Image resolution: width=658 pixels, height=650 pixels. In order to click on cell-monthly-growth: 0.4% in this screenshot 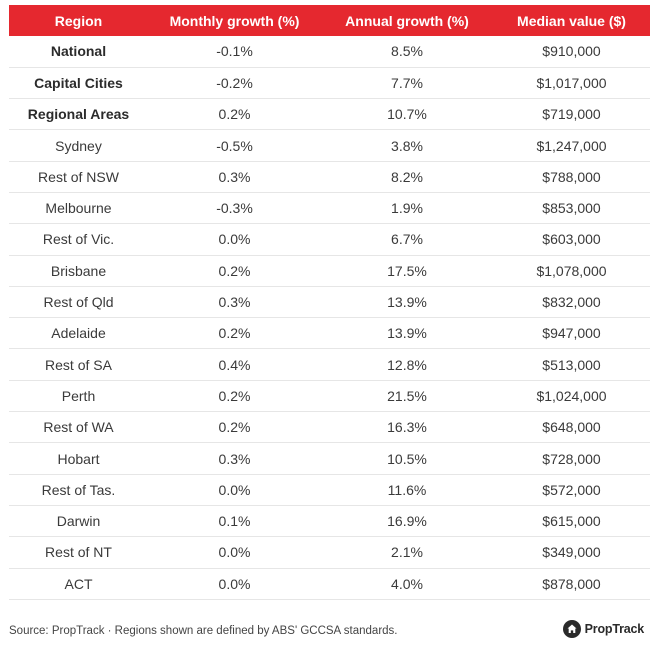, I will do `click(234, 364)`.